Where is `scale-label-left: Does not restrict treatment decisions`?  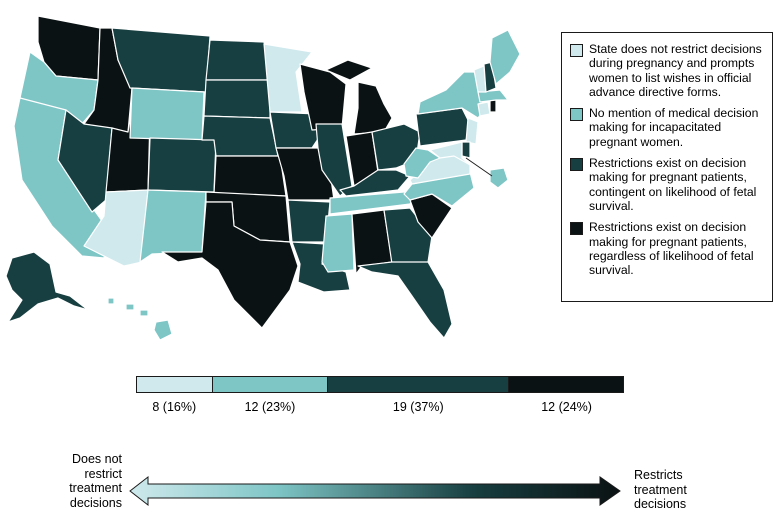
scale-label-left: Does not restrict treatment decisions is located at coordinates (95, 481).